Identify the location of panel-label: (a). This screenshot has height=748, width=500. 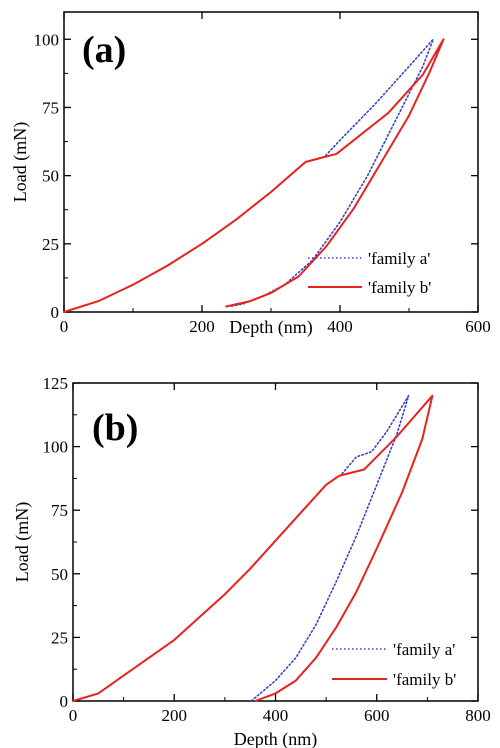
(104, 50).